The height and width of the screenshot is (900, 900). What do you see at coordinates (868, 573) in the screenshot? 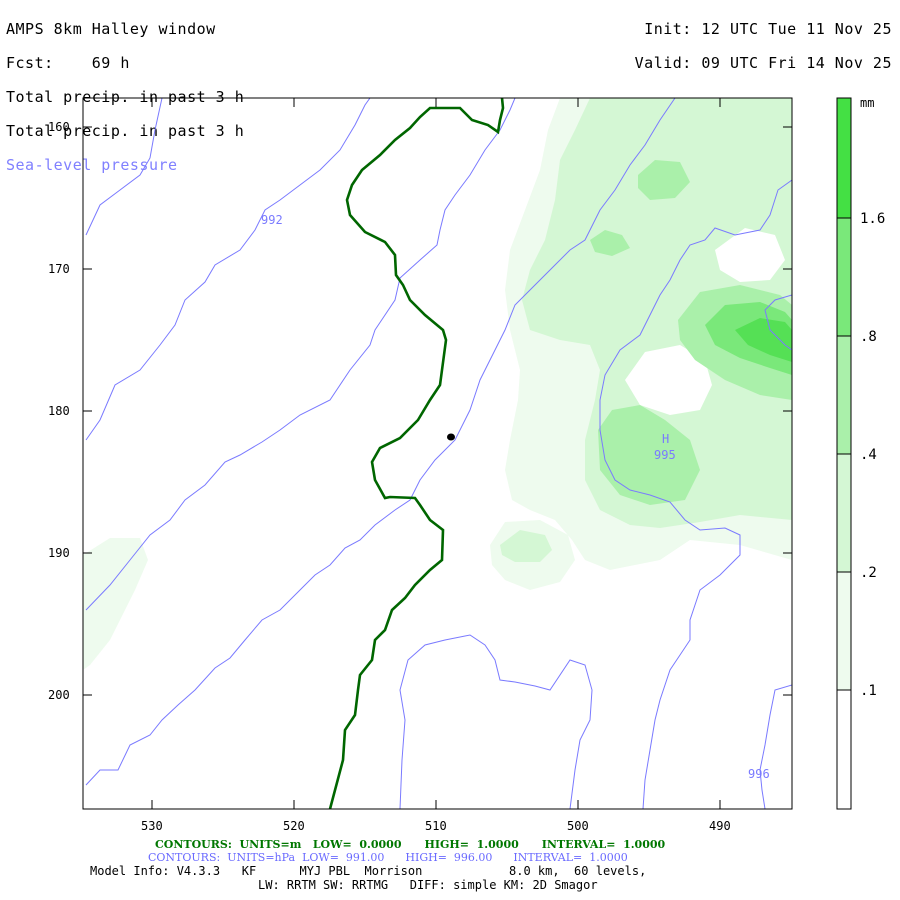
I see `colorbar-label: .2` at bounding box center [868, 573].